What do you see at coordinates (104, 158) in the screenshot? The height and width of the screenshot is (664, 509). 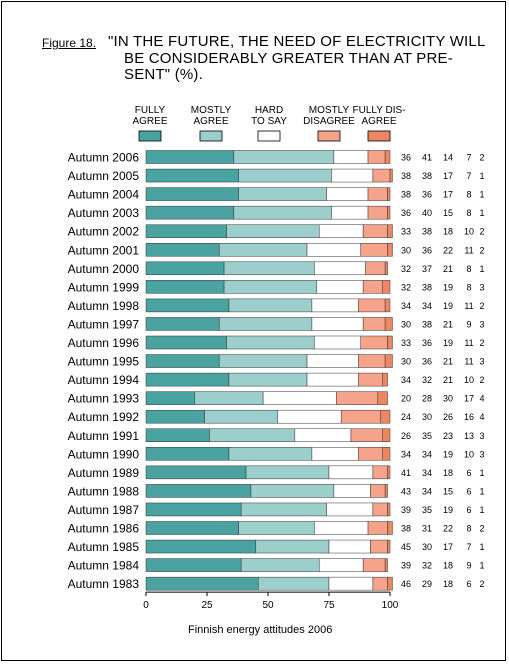 I see `row-label: Autumn 2006` at bounding box center [104, 158].